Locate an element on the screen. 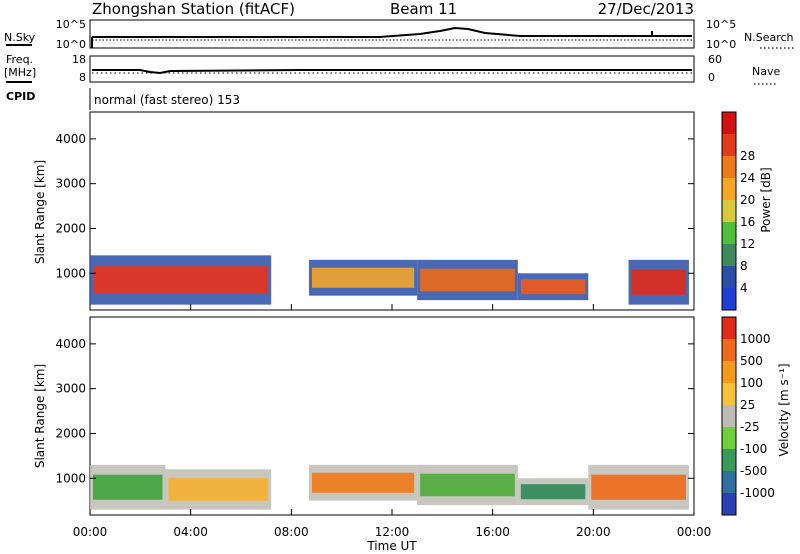 The image size is (800, 554). freq-tick-top: 18 is located at coordinates (79, 59).